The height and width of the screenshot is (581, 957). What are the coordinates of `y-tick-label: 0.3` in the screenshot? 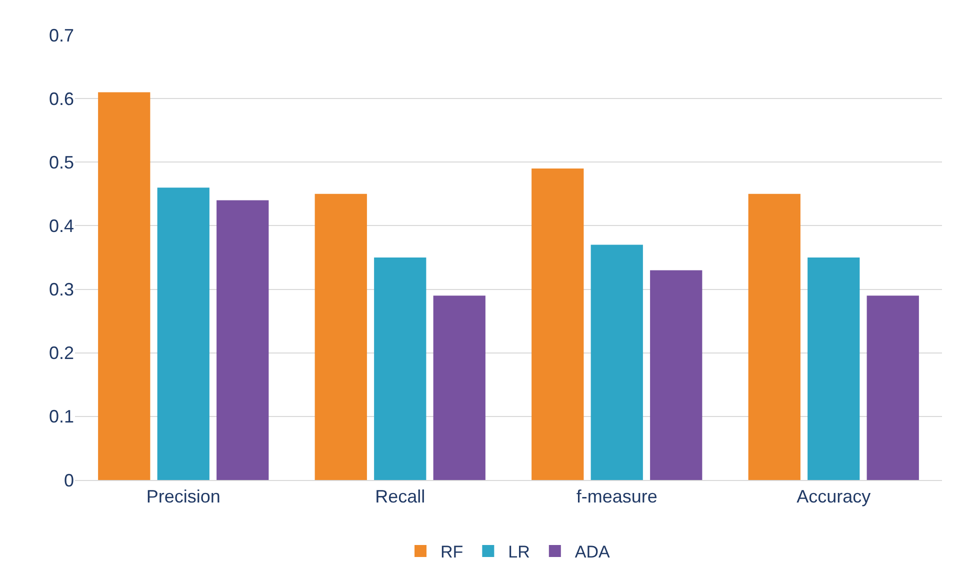 It's located at (61, 290).